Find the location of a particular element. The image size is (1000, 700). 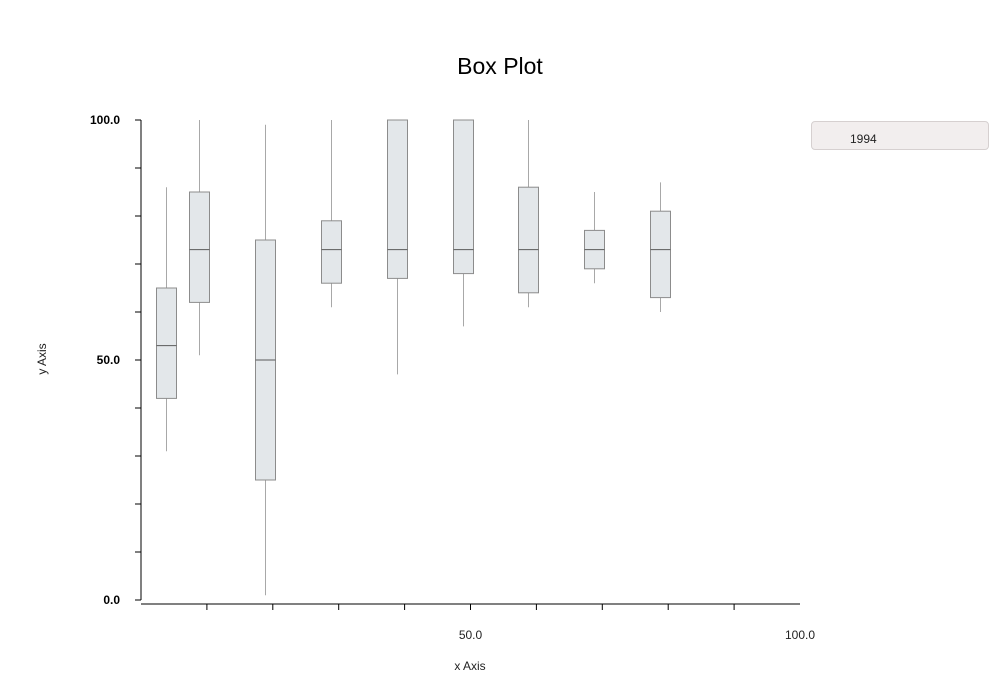

chart-title: Box Plot is located at coordinates (500, 66).